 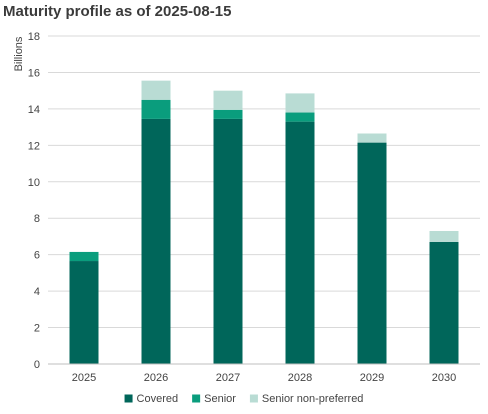 I want to click on x-tick-label: 2030, so click(x=444, y=378).